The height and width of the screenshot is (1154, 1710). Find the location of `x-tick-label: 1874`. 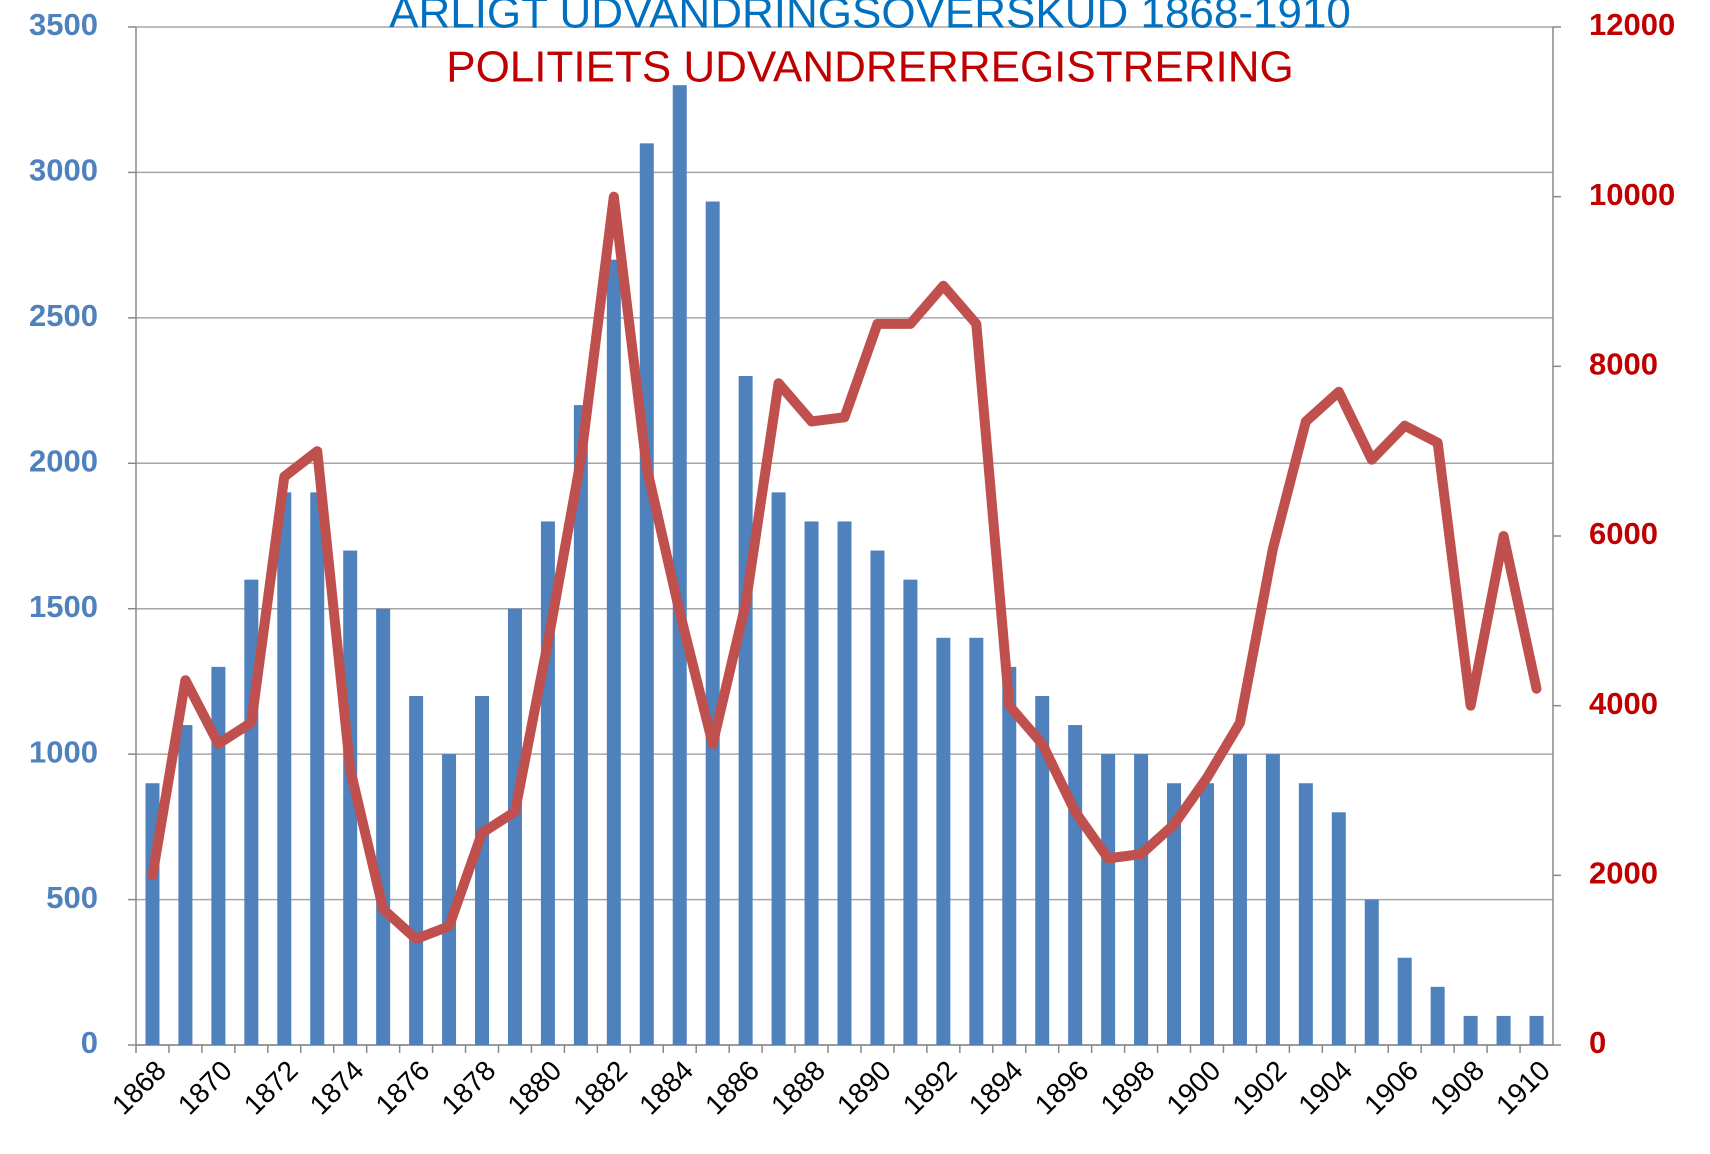

x-tick-label: 1874 is located at coordinates (337, 1088).